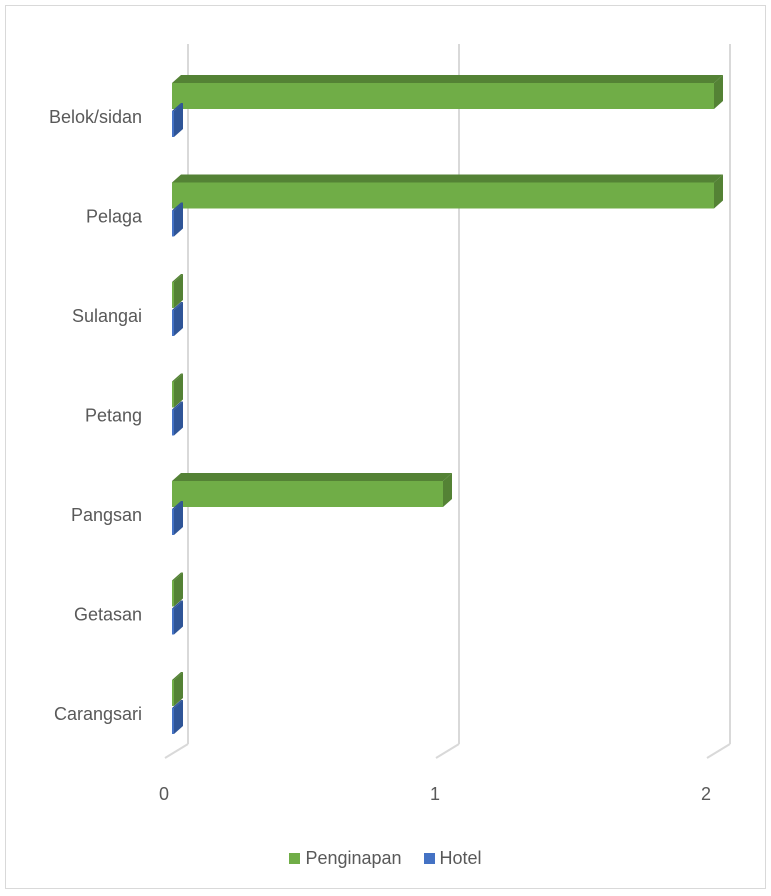 The image size is (771, 896). What do you see at coordinates (443, 96) in the screenshot?
I see `bar-front-penginapan-belok-sidan` at bounding box center [443, 96].